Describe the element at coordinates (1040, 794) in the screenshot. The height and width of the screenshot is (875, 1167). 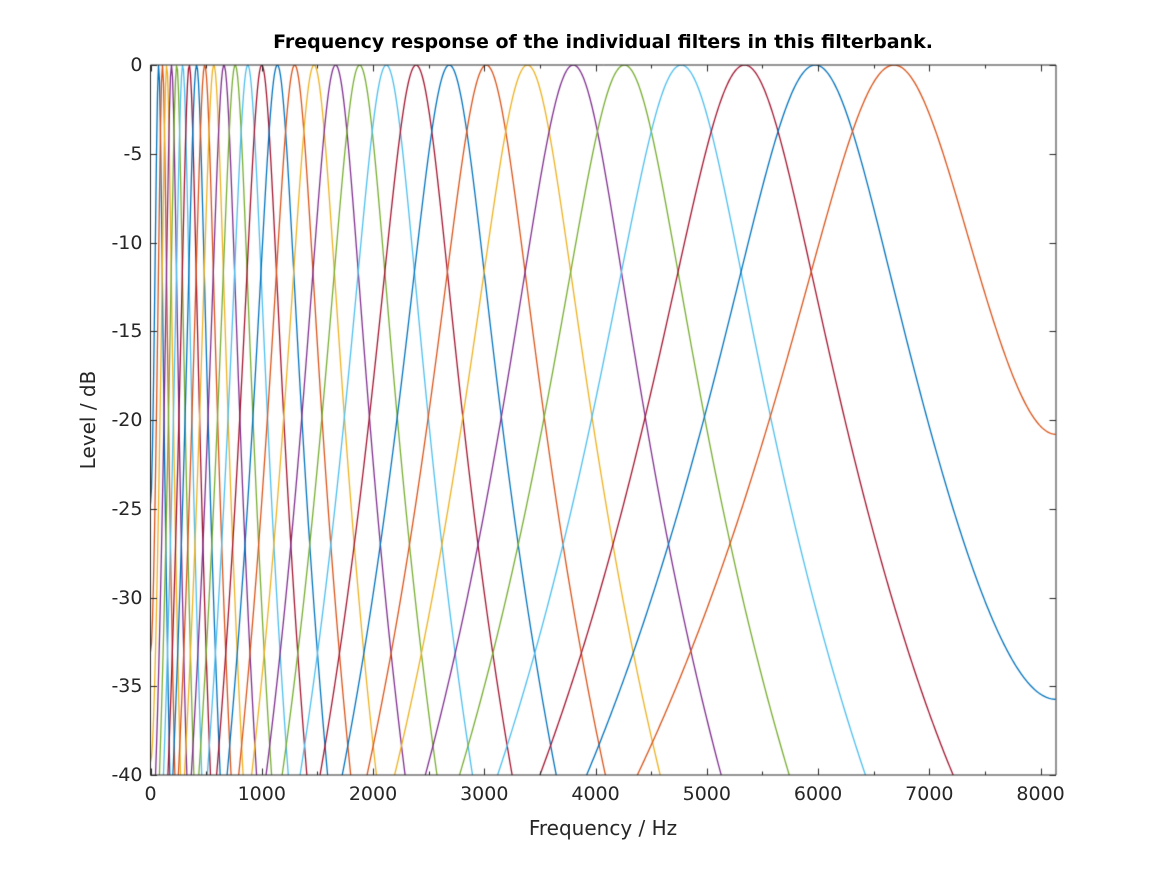
I see `x-tick-label: 8000` at that location.